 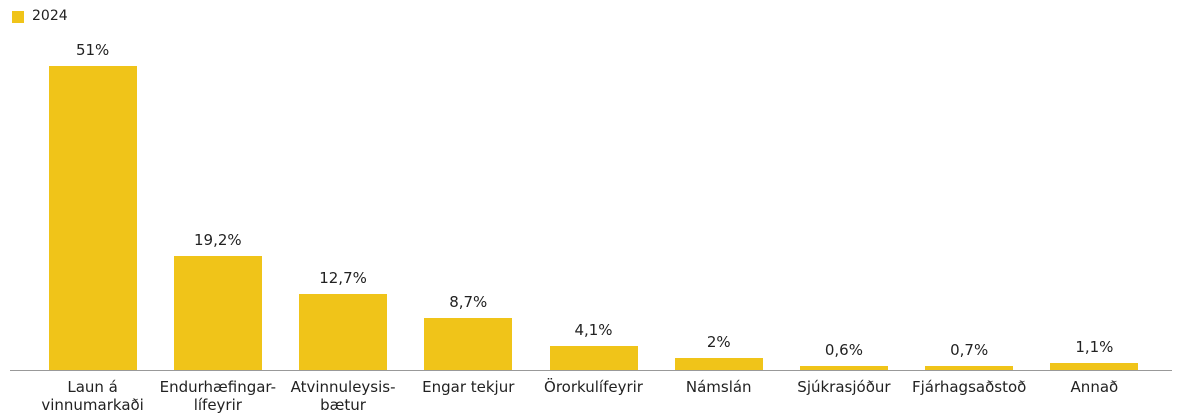 I want to click on value-label: 19,2%, so click(x=218, y=239).